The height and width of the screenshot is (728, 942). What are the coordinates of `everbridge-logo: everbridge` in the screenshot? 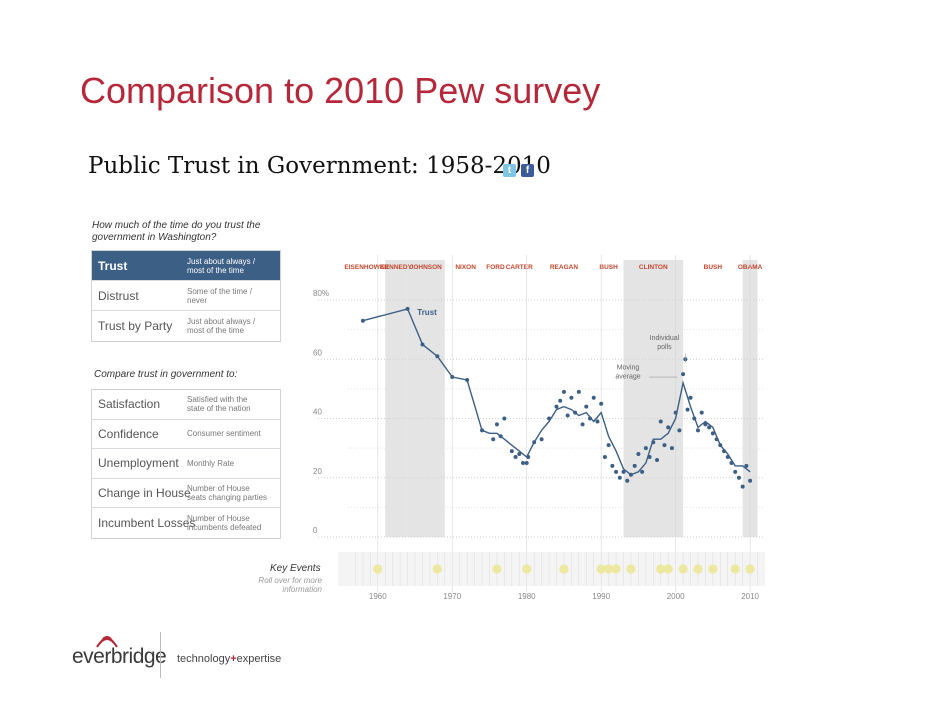 It's located at (119, 656).